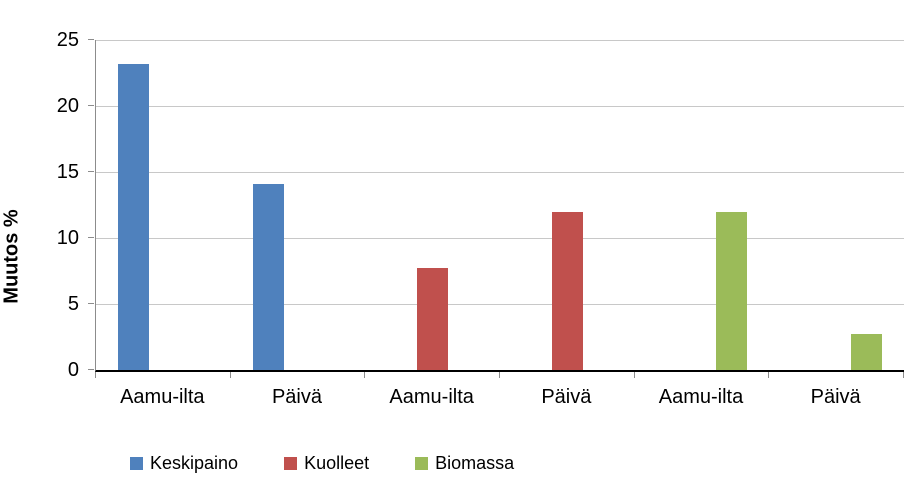 Image resolution: width=921 pixels, height=495 pixels. I want to click on legend-item: Keskipaino, so click(184, 463).